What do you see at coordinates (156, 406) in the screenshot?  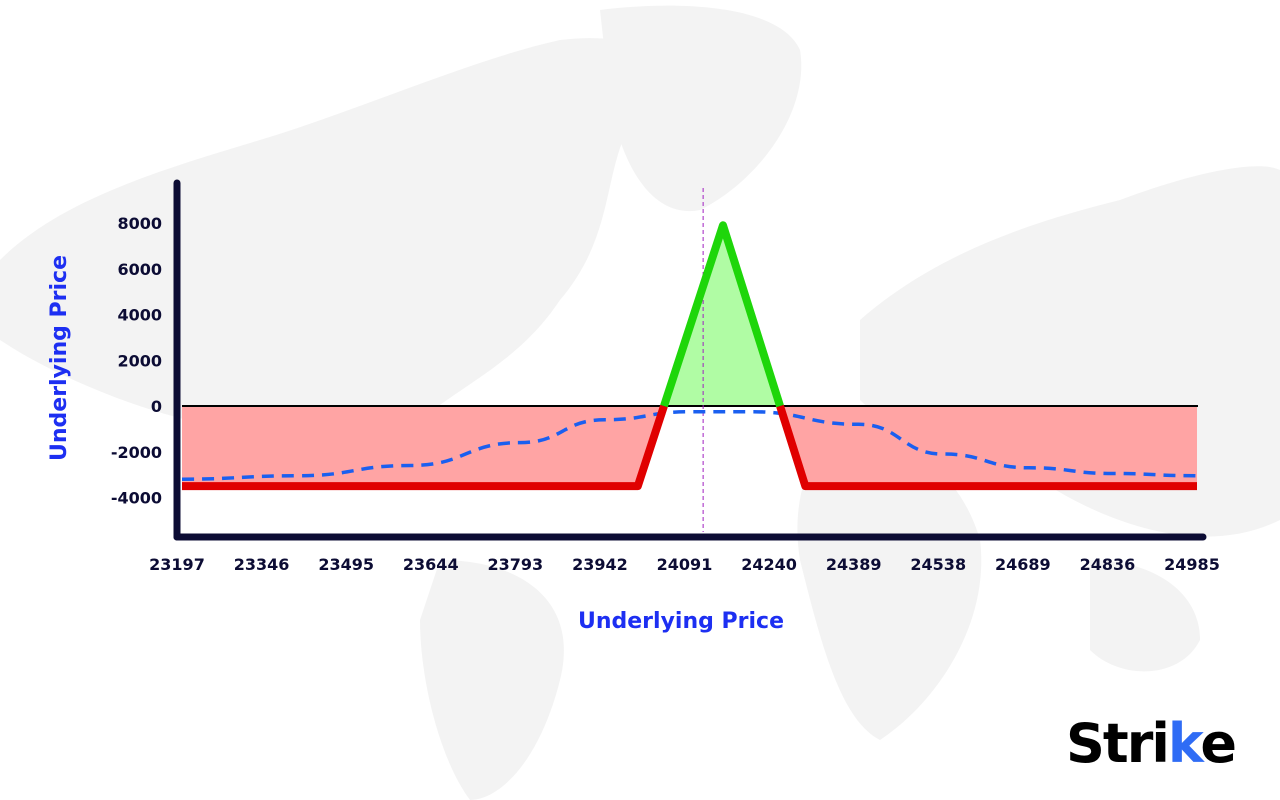 I see `y-tick-label: 0` at bounding box center [156, 406].